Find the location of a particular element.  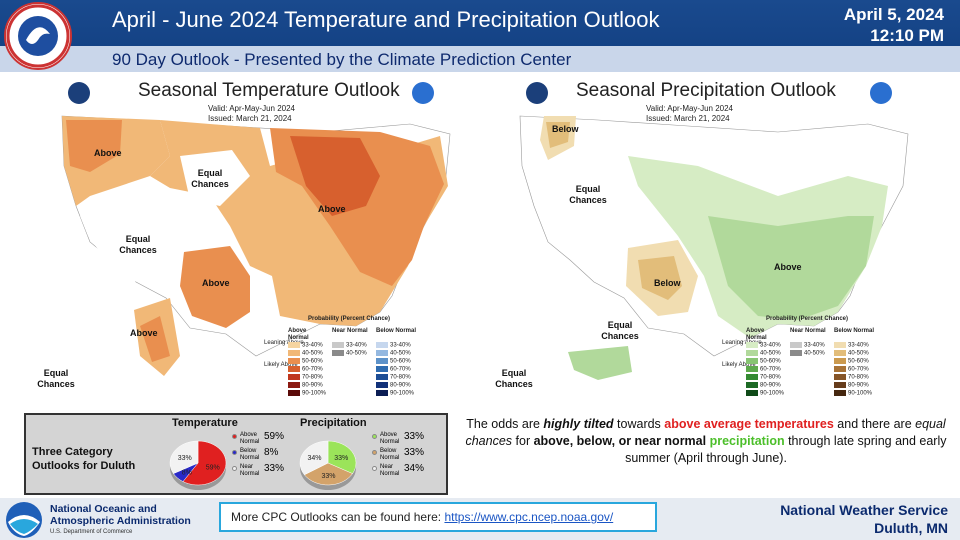

temp-label-above-nw: Above is located at coordinates (108, 153).